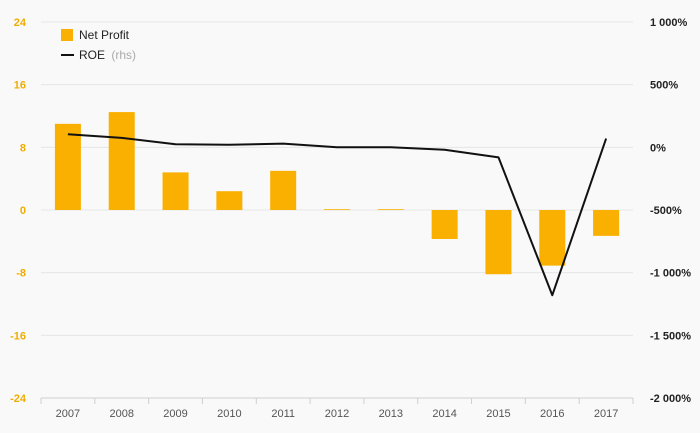 Image resolution: width=700 pixels, height=433 pixels. I want to click on x-tick-label: 2017, so click(606, 414).